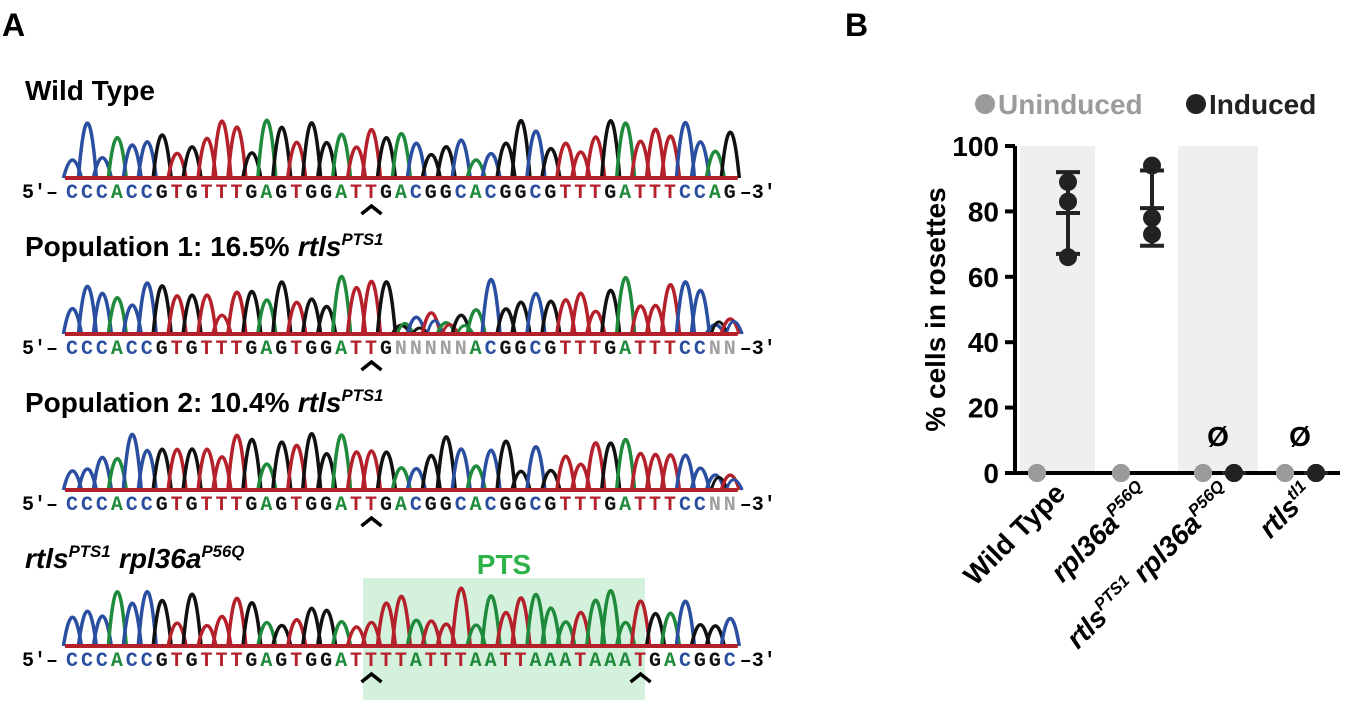 Image resolution: width=1355 pixels, height=707 pixels. What do you see at coordinates (935, 309) in the screenshot?
I see `y-axis-label: % cells in rosettes` at bounding box center [935, 309].